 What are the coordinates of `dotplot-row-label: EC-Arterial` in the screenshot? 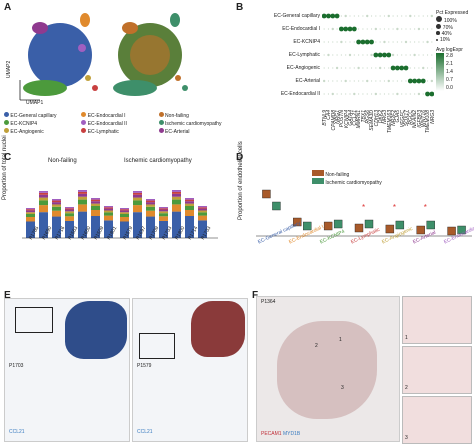 It's located at (307, 81).